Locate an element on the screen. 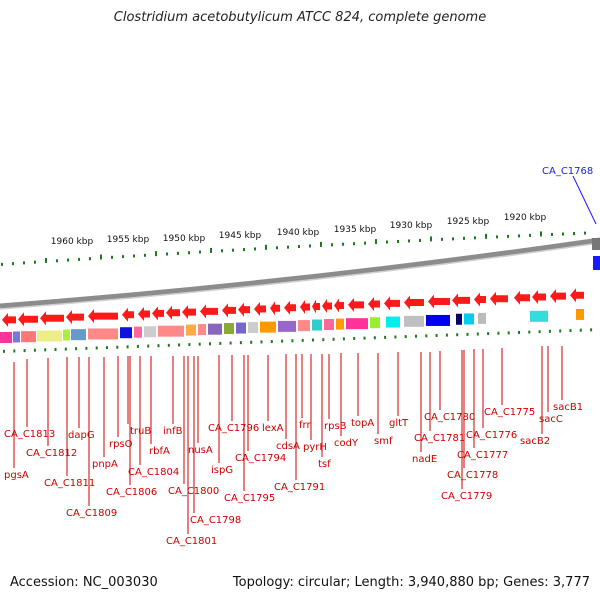 This screenshot has width=600, height=600. gene-label: CA_C1775 is located at coordinates (509, 412).